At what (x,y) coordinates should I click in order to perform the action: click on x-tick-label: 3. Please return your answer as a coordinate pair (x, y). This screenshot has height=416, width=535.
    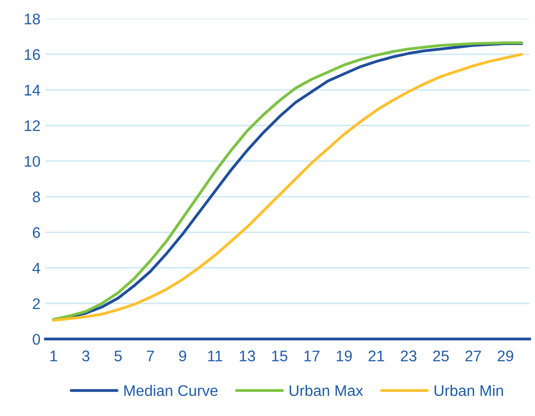
    Looking at the image, I should click on (86, 356).